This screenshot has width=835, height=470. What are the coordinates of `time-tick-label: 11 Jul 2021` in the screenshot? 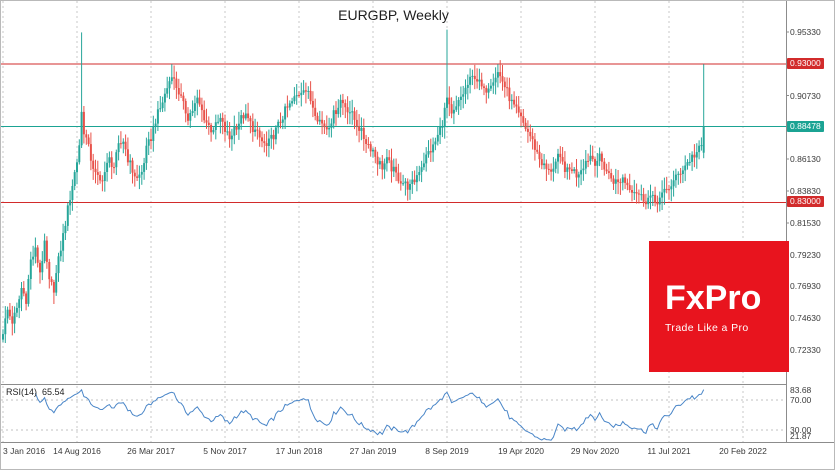 It's located at (669, 451).